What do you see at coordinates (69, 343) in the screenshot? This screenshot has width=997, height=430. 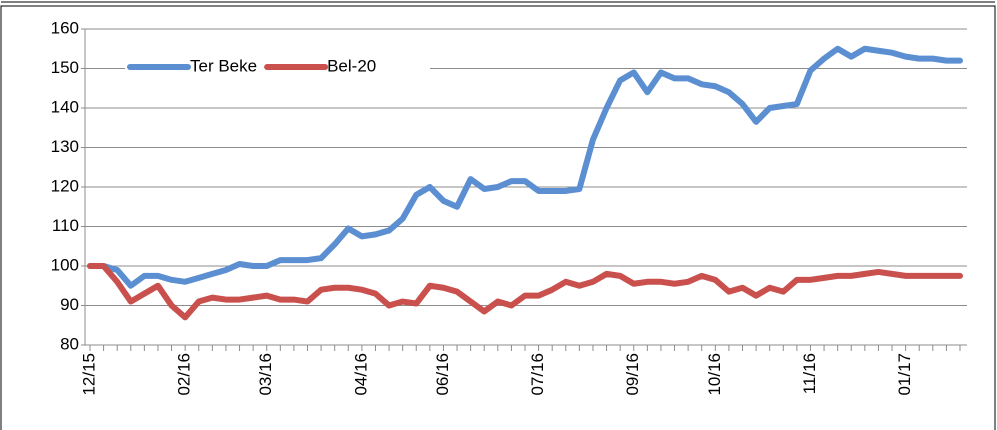 I see `y-tick-label: 80` at bounding box center [69, 343].